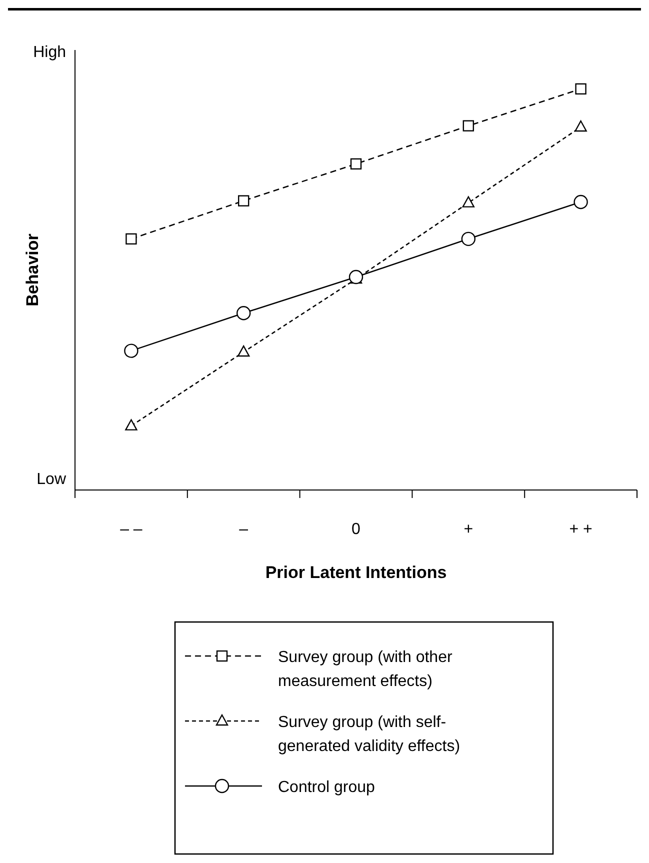 Image resolution: width=649 pixels, height=863 pixels. What do you see at coordinates (49, 52) in the screenshot?
I see `text: High` at bounding box center [49, 52].